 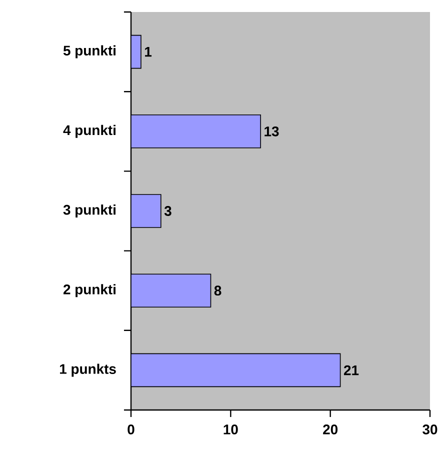 What do you see at coordinates (351, 370) in the screenshot?
I see `data-label: 21` at bounding box center [351, 370].